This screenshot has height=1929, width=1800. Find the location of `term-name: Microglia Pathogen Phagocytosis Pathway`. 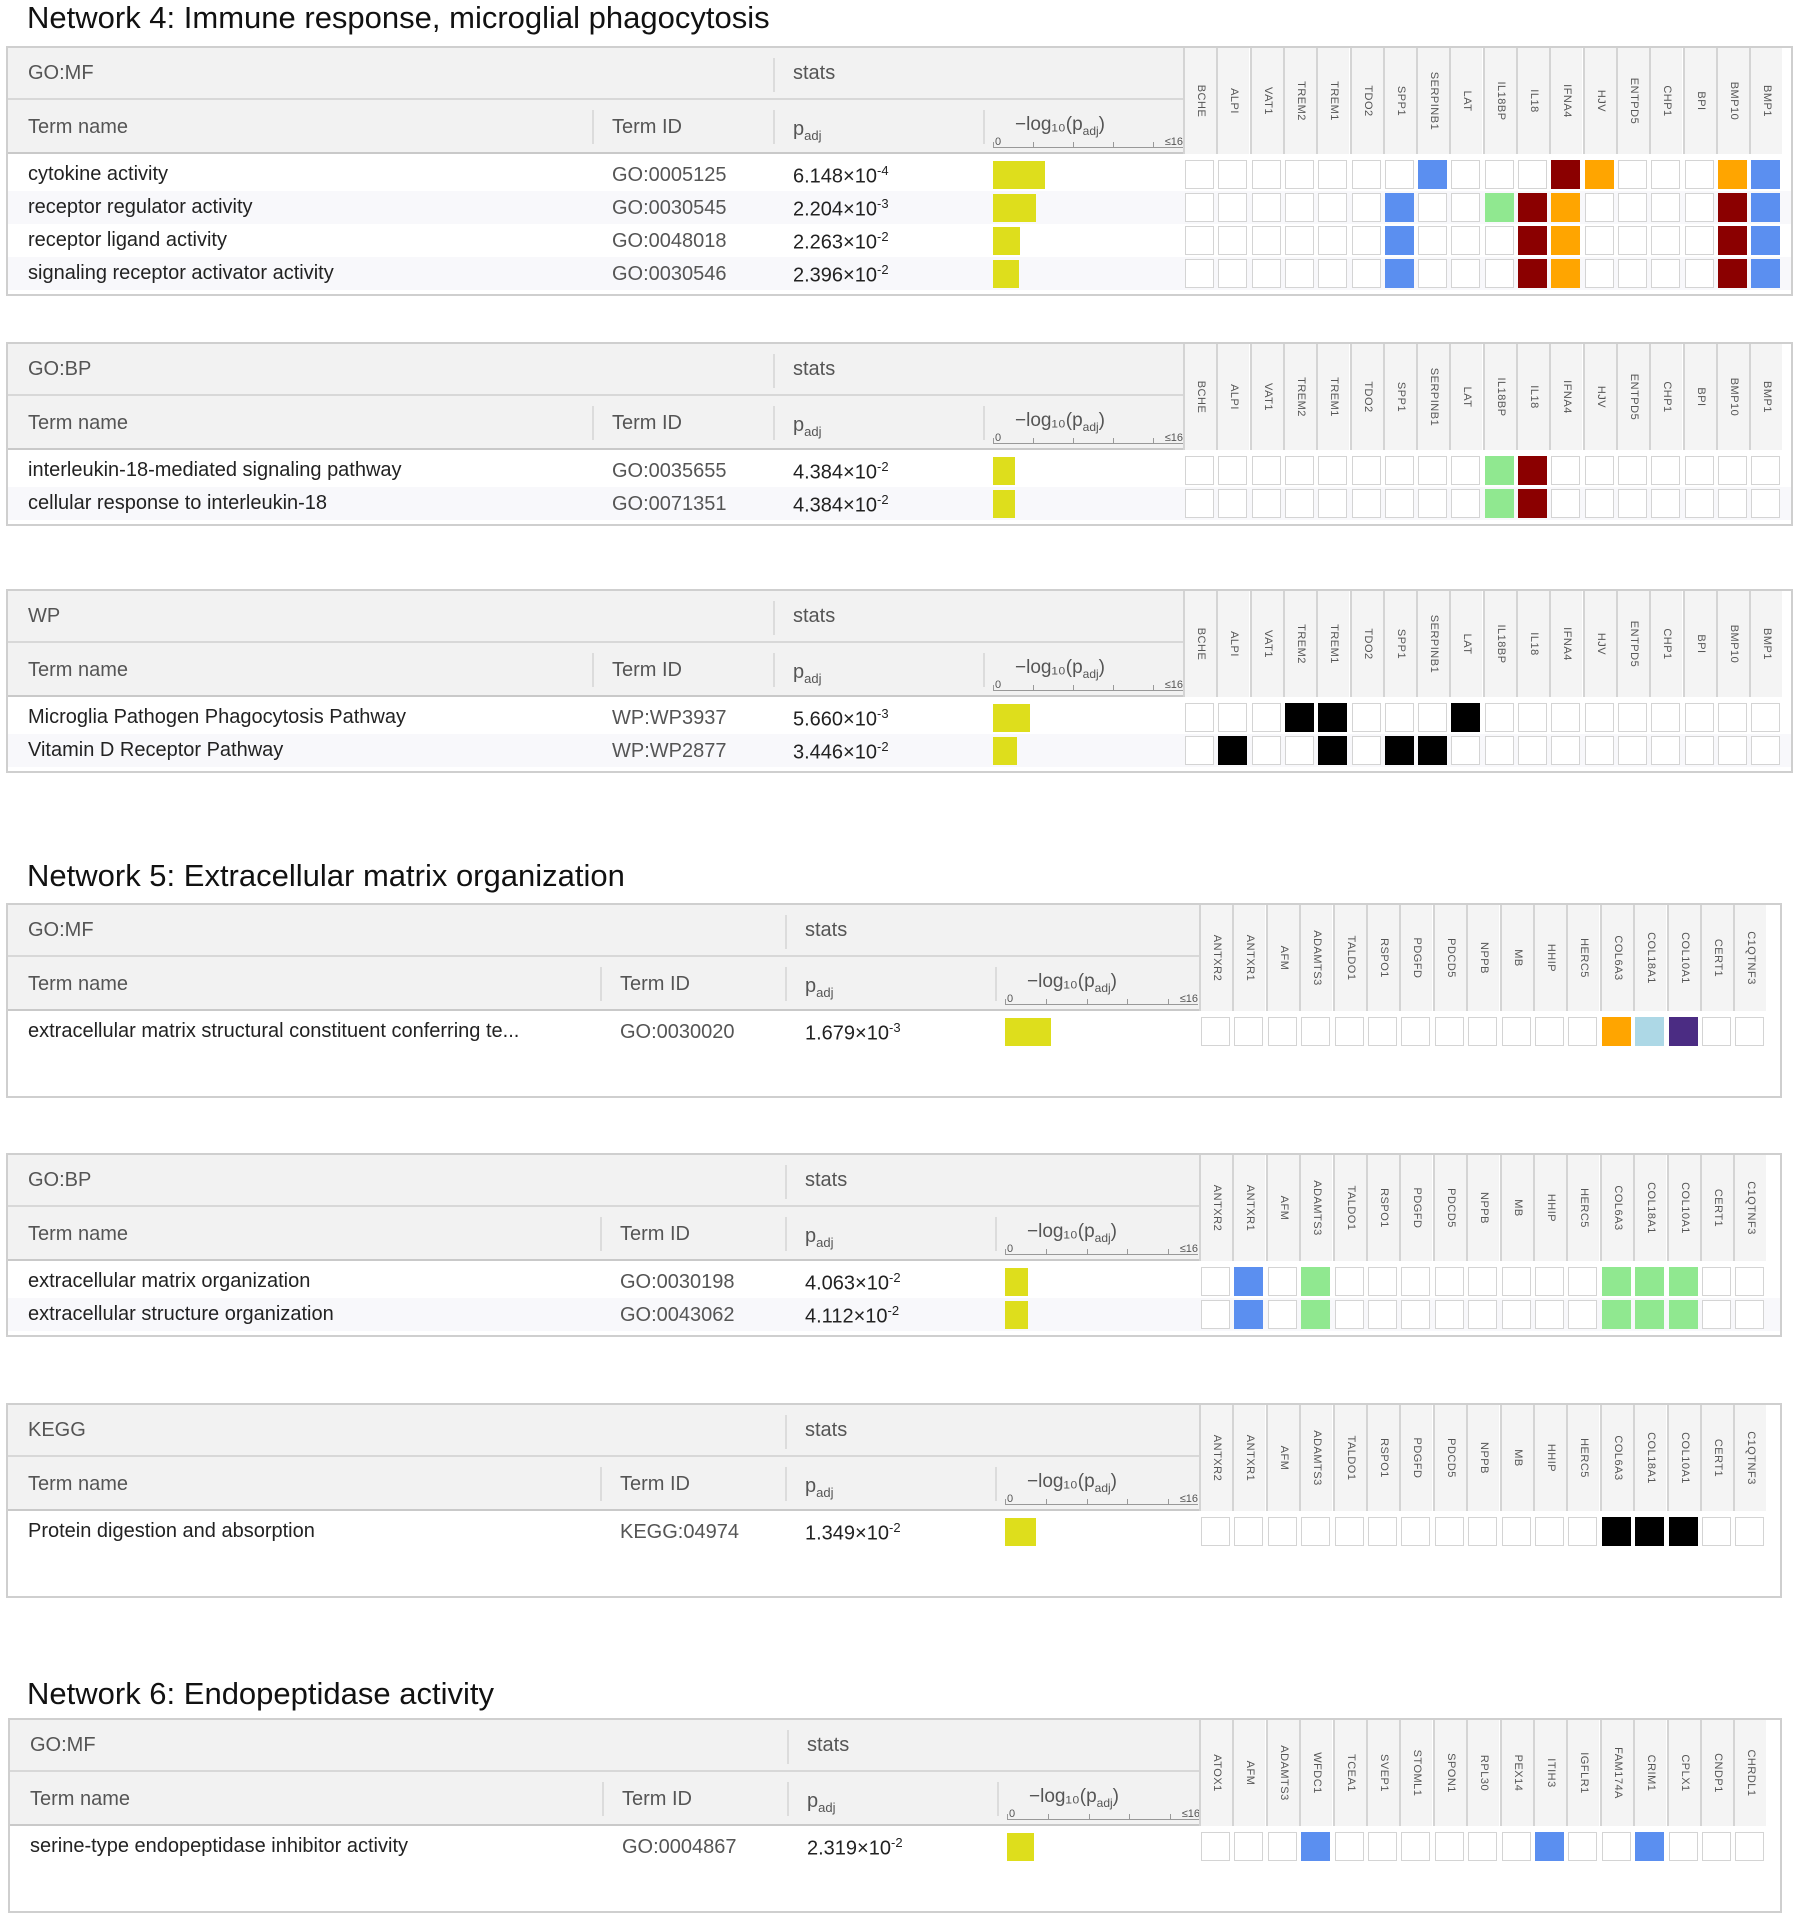

term-name: Microglia Pathogen Phagocytosis Pathway is located at coordinates (217, 717).